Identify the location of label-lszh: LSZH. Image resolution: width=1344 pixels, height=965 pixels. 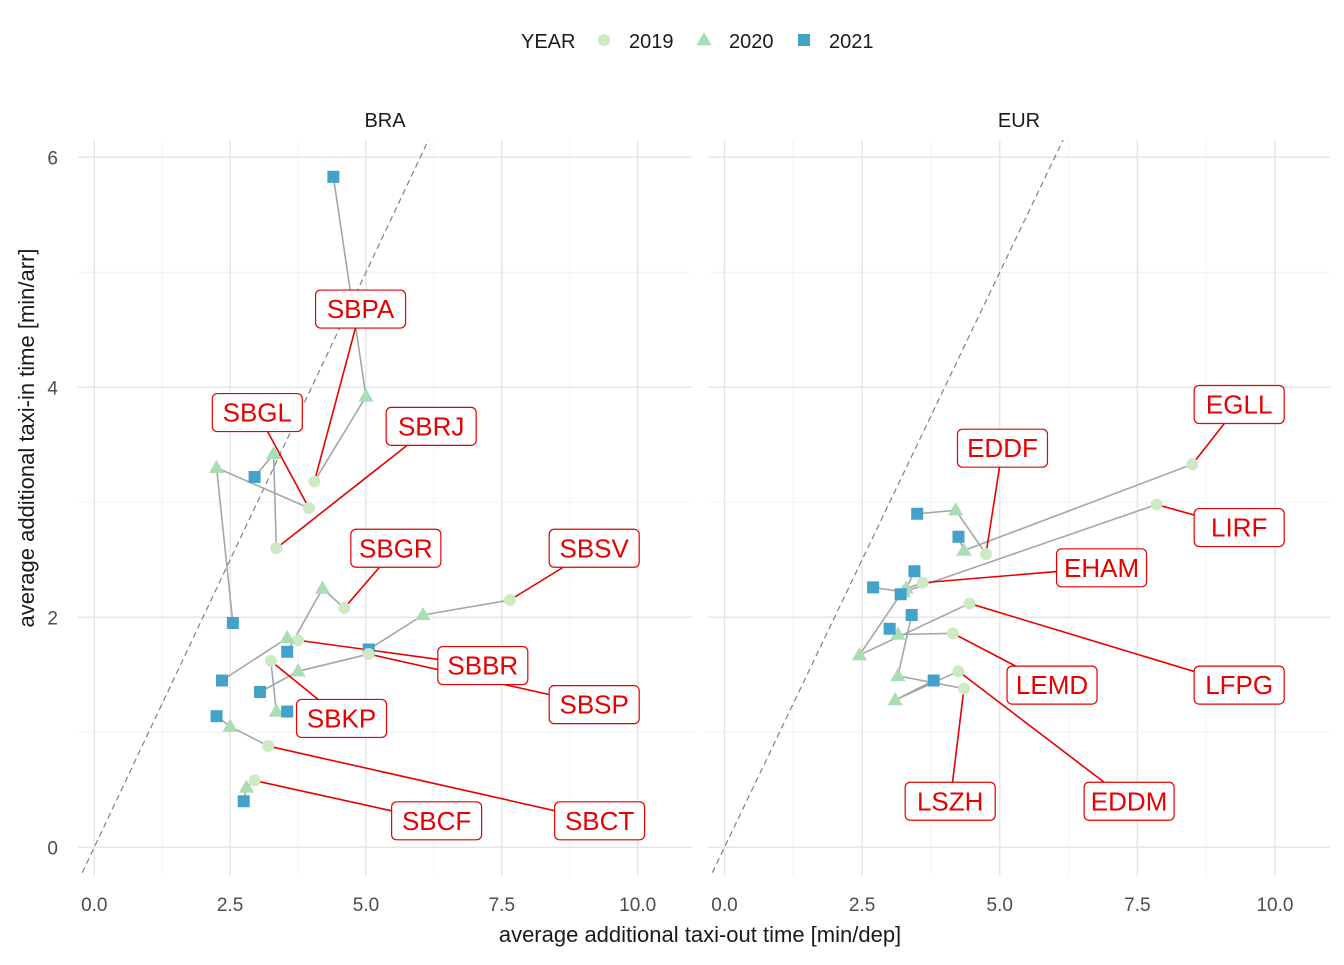
(950, 801).